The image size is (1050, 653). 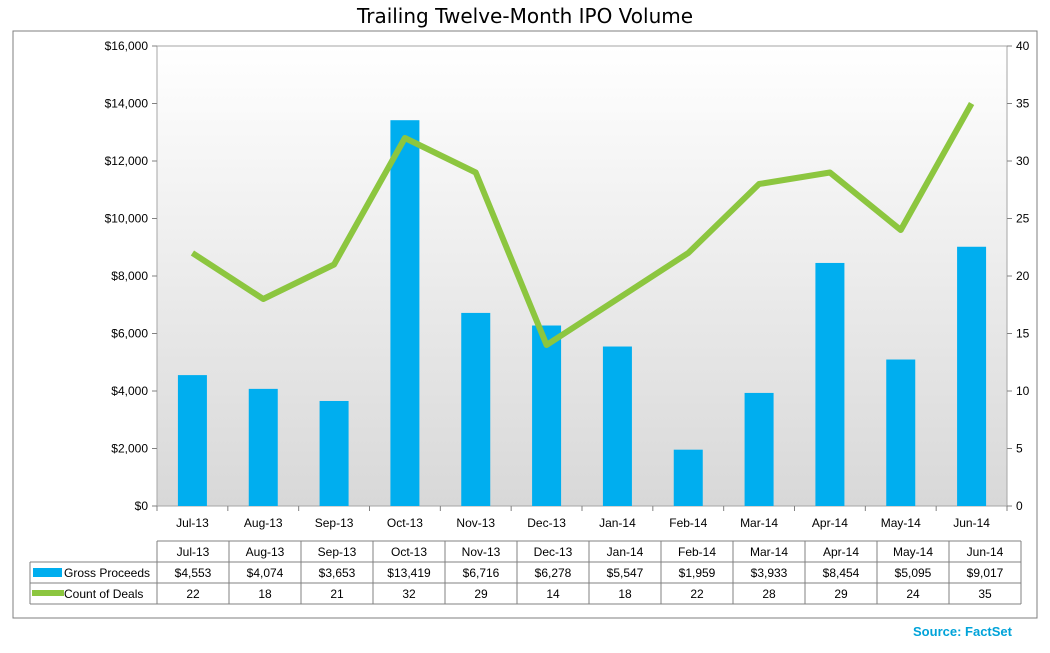 I want to click on x-tick-label: Jan-14, so click(x=617, y=523).